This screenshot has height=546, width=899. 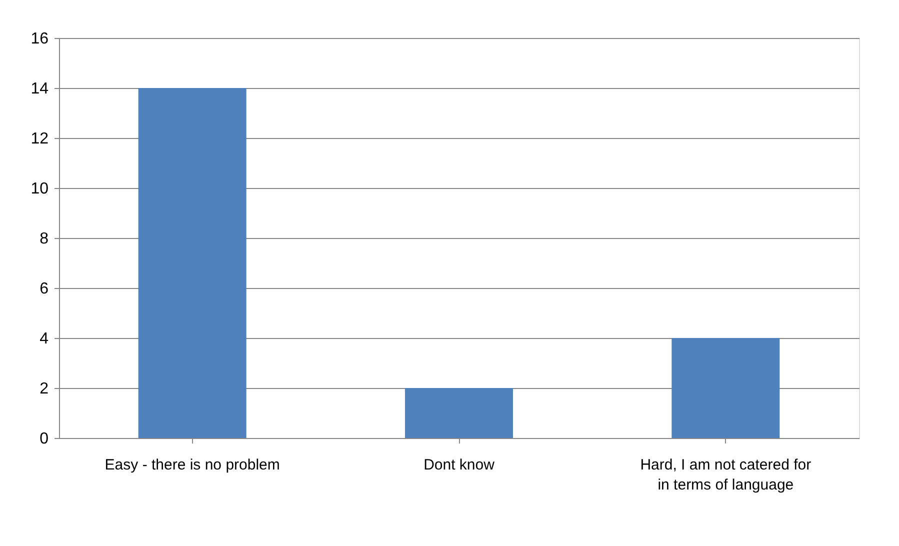 What do you see at coordinates (44, 439) in the screenshot?
I see `y-tick-label: 0` at bounding box center [44, 439].